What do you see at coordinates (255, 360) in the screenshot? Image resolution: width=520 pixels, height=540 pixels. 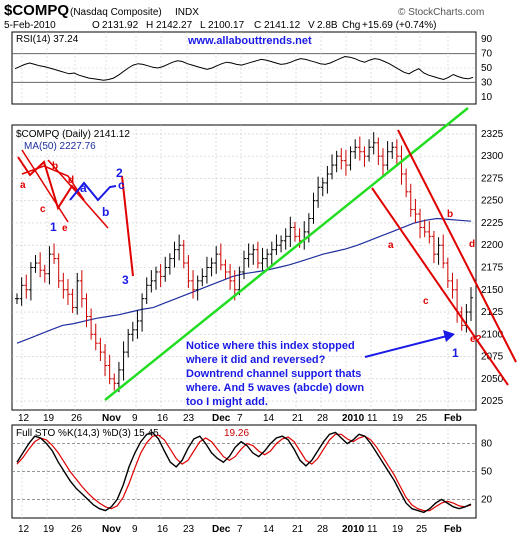 I see `annotation-line-2: where it did and reversed?` at bounding box center [255, 360].